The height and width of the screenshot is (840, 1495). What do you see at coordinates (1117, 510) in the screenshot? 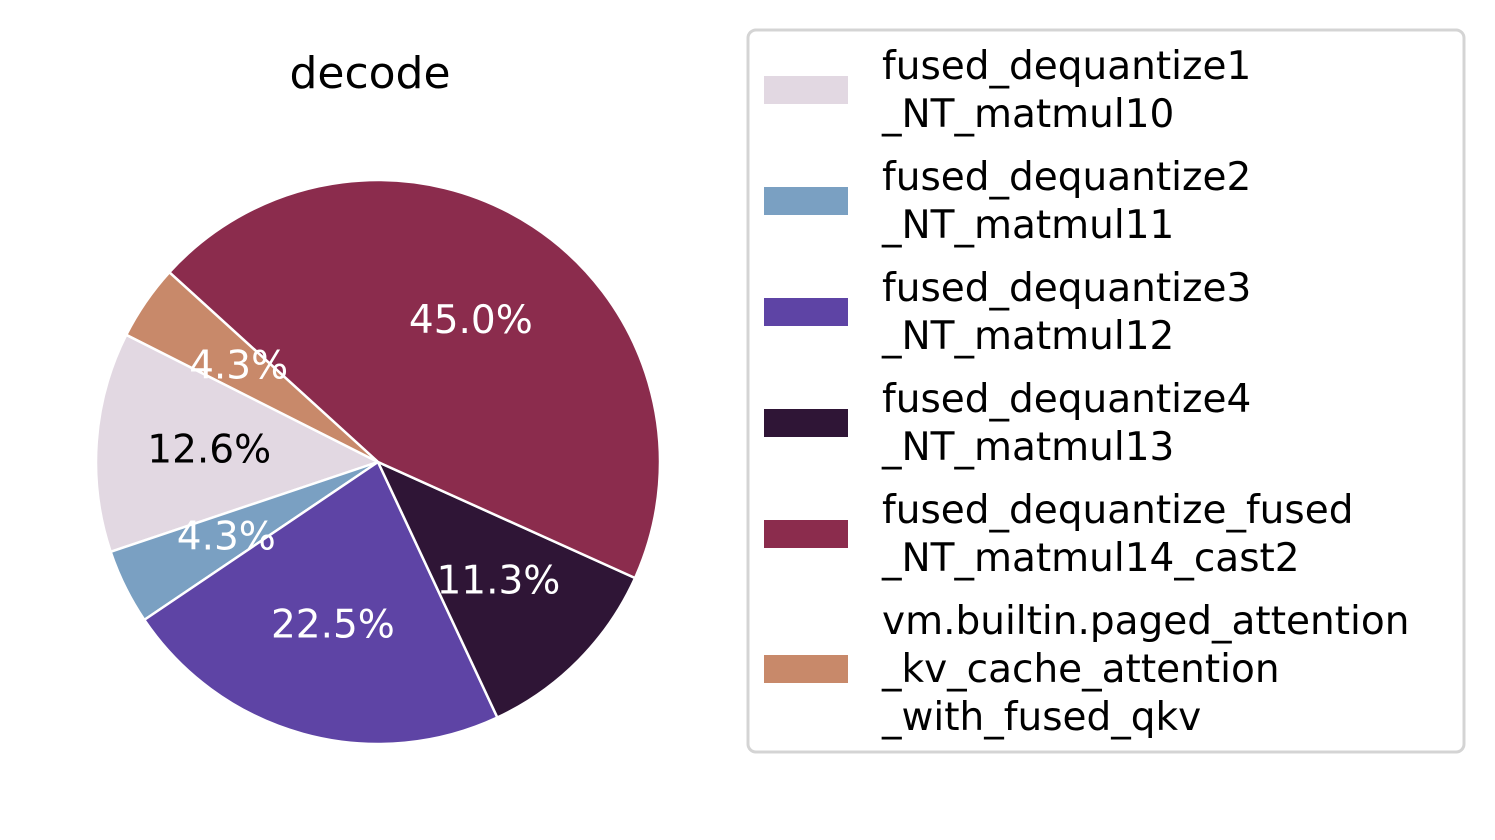
I see `legend-label-5-line-1: fused_dequantize_fused` at bounding box center [1117, 510].